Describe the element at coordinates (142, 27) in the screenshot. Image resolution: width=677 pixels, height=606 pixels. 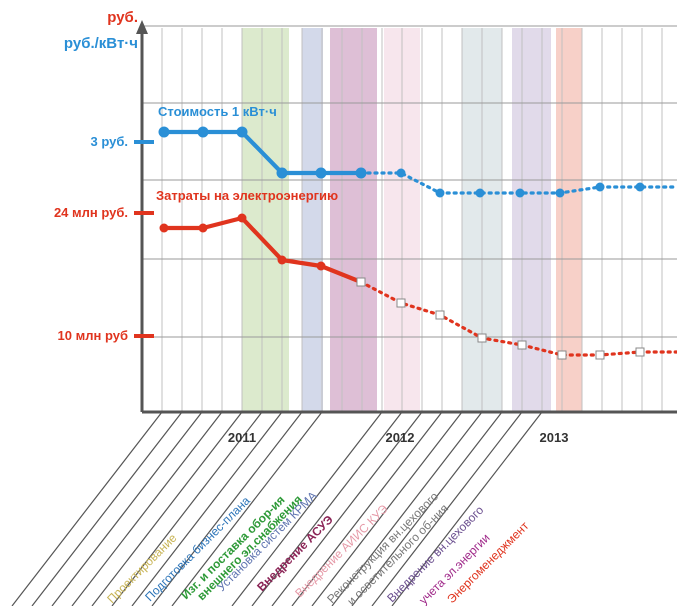
I see `y-axis-arrow` at that location.